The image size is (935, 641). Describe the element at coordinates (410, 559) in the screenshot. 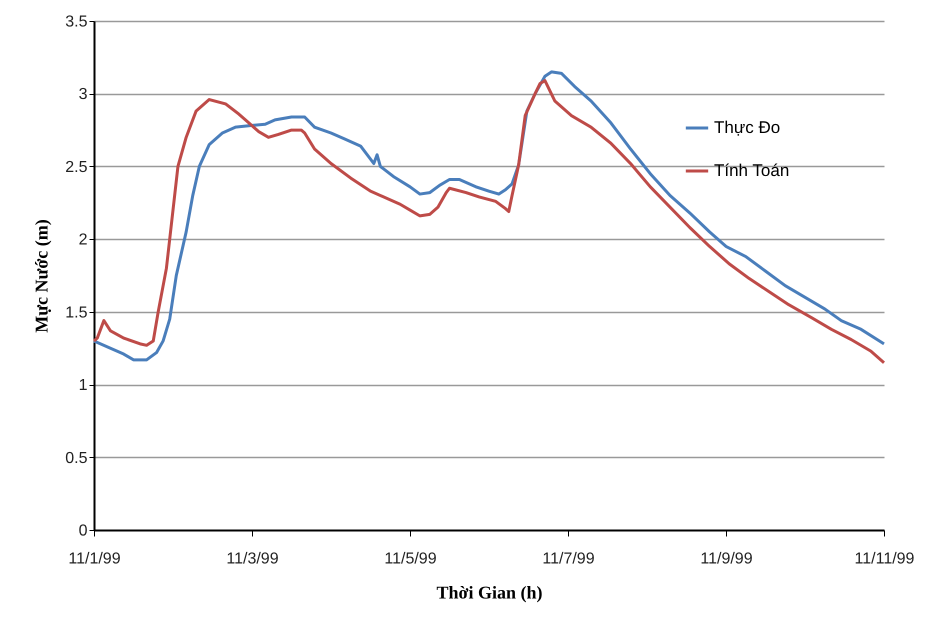

I see `x-tick-label: 11/5/99` at that location.